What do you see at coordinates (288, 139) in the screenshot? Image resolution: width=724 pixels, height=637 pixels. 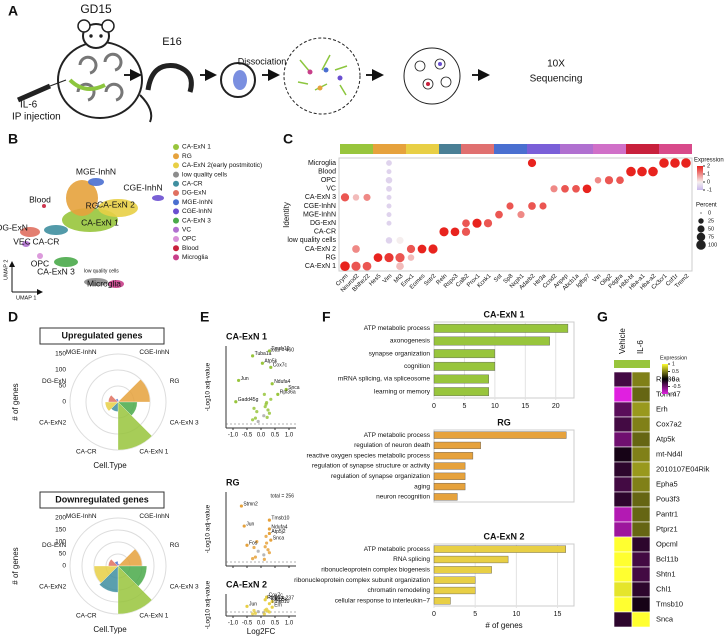 I see `panel-label: C` at bounding box center [288, 139].